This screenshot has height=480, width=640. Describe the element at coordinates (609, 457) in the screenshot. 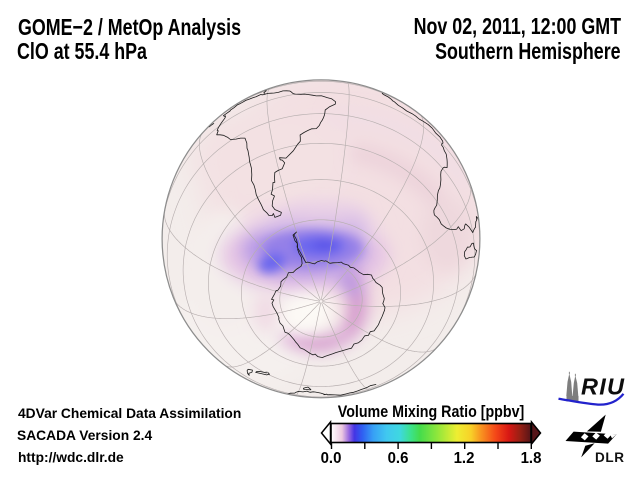

I see `svg-text: DLR` at that location.